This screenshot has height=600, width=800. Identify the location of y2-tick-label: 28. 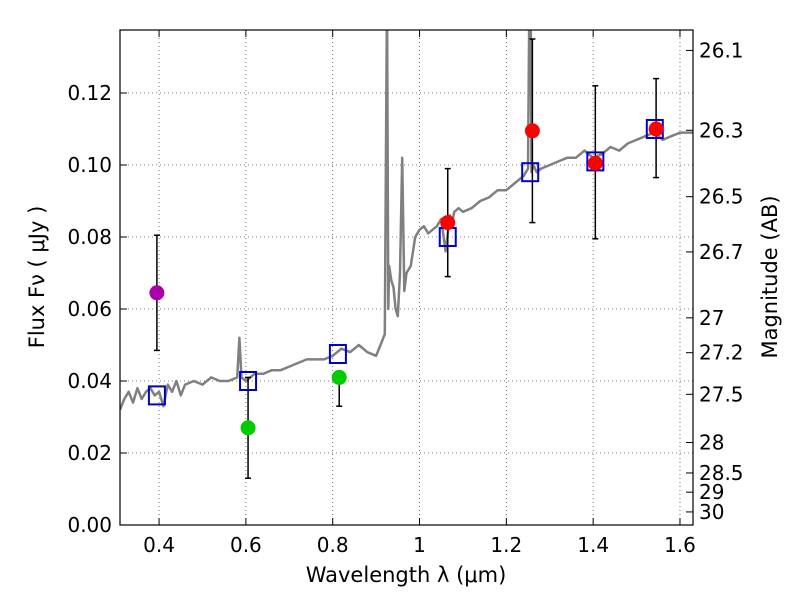
(711, 443).